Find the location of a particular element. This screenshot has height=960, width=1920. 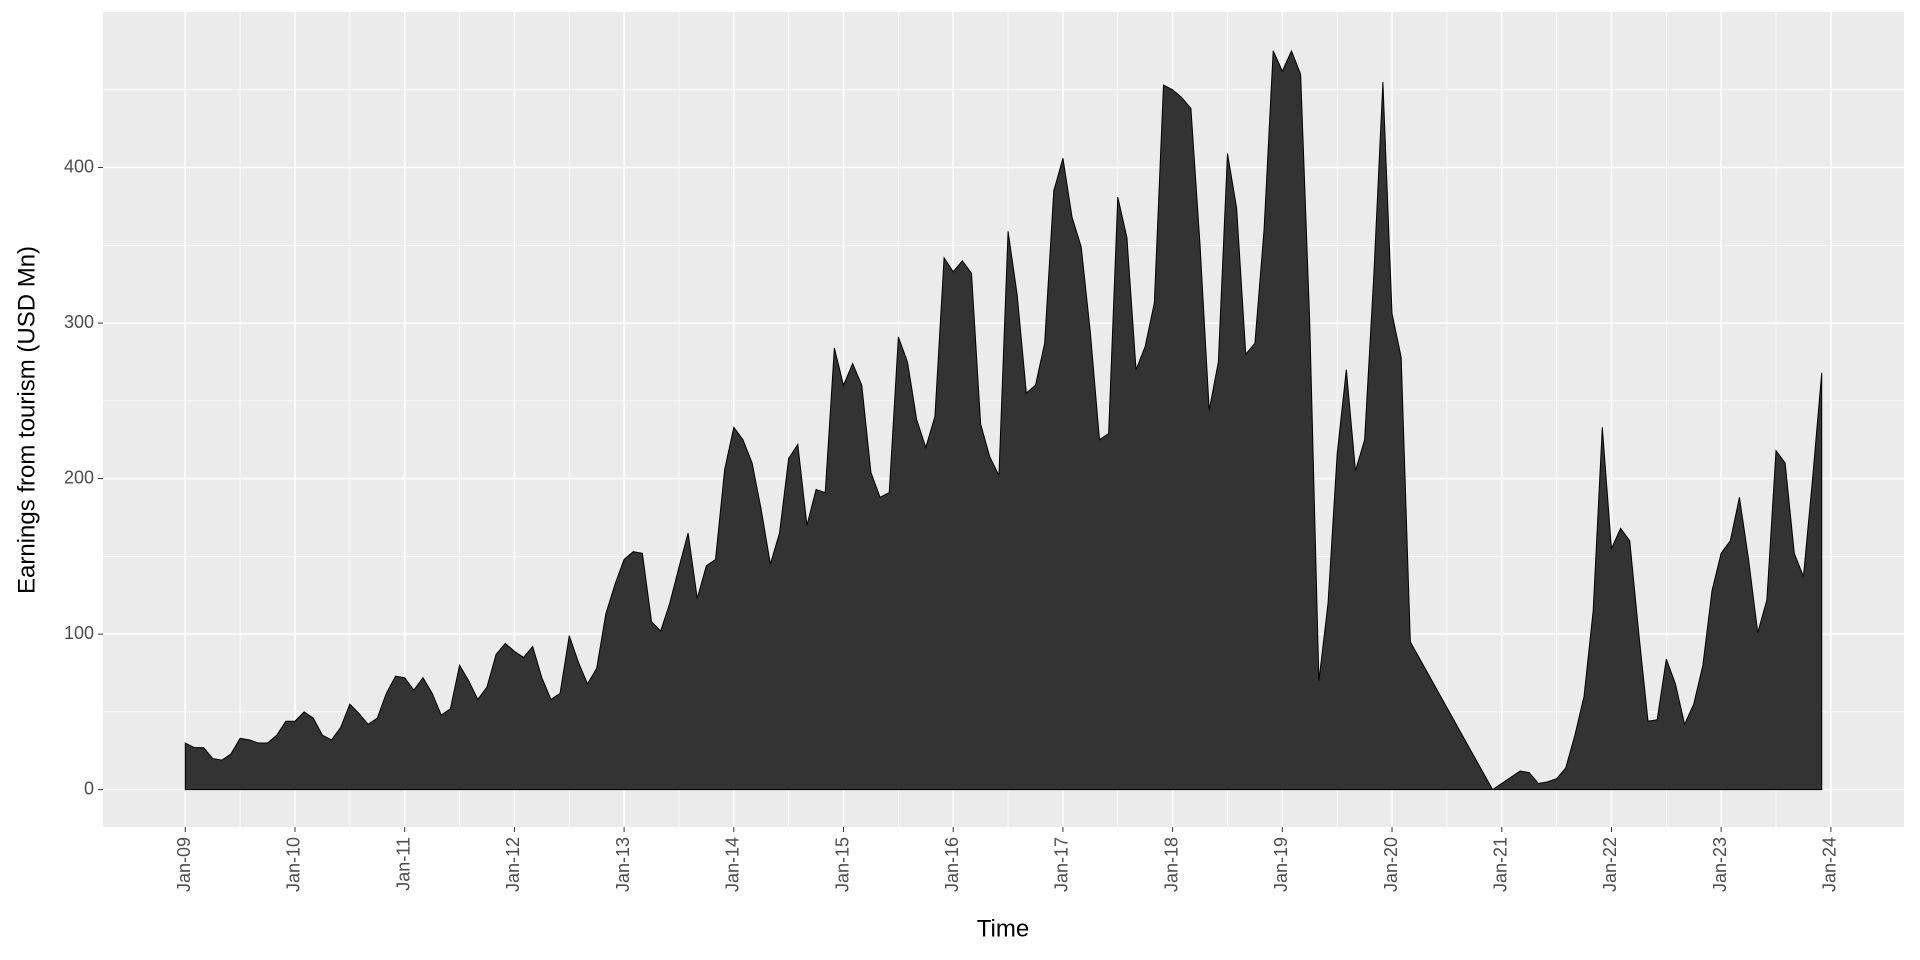

x-tick-label: Jan-23 is located at coordinates (1720, 864).